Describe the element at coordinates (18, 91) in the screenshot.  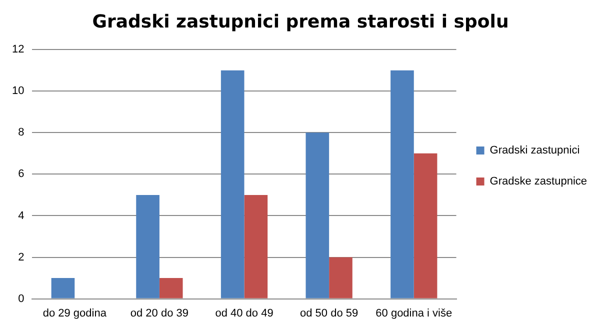
I see `y-tick-label: 10` at that location.